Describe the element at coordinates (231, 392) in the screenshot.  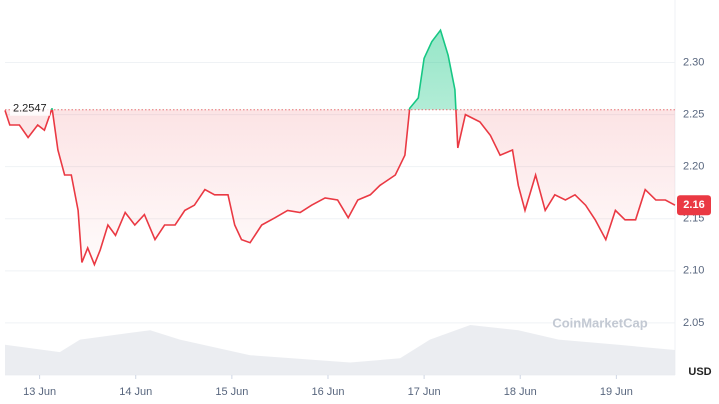
I see `x-tick-label: 15 Jun` at that location.